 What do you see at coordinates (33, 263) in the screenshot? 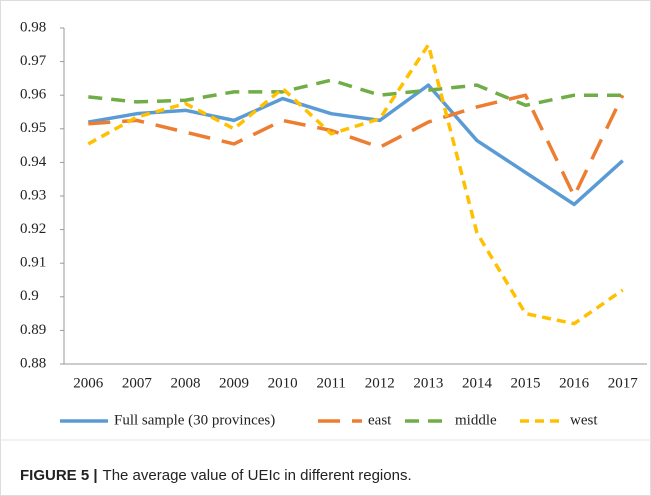
I see `y-tick-label: 0.91` at bounding box center [33, 263].